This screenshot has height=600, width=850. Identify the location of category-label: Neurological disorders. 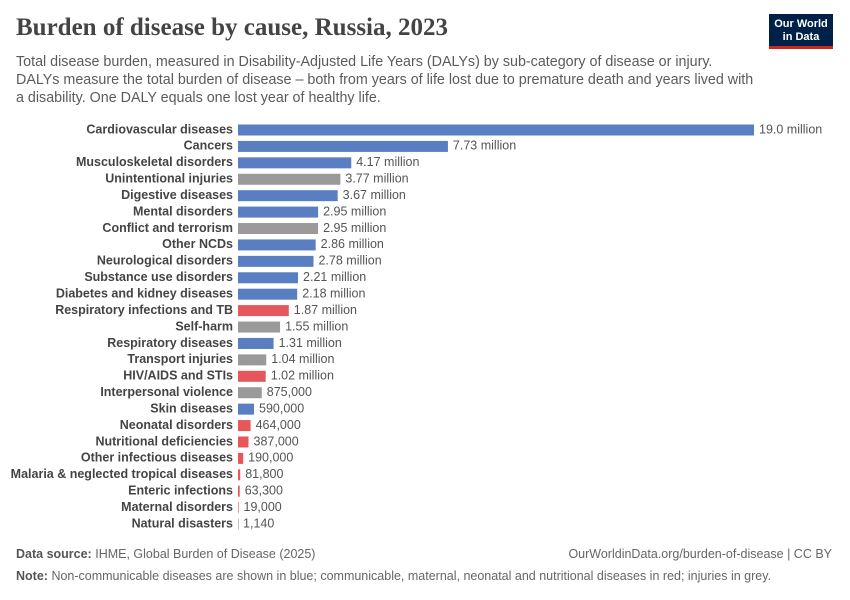
(165, 261).